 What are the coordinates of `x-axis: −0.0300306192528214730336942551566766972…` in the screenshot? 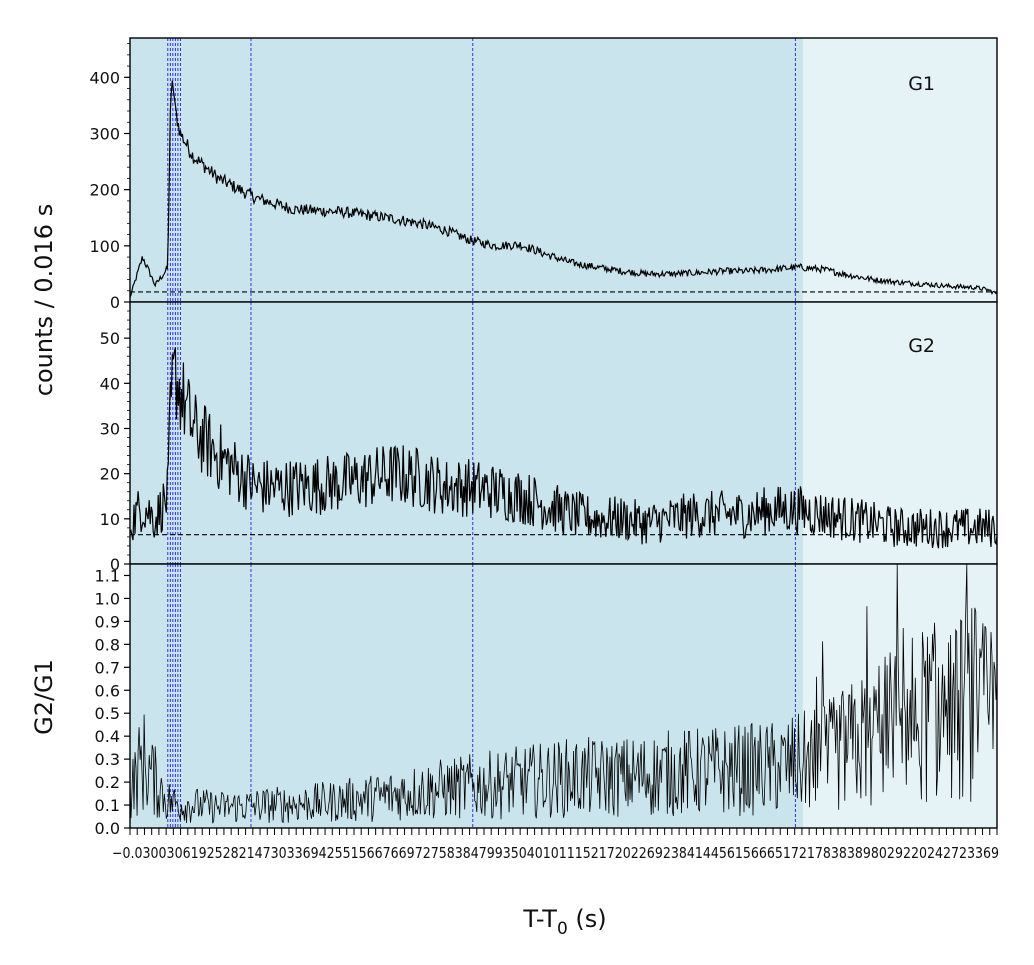 It's located at (555, 845).